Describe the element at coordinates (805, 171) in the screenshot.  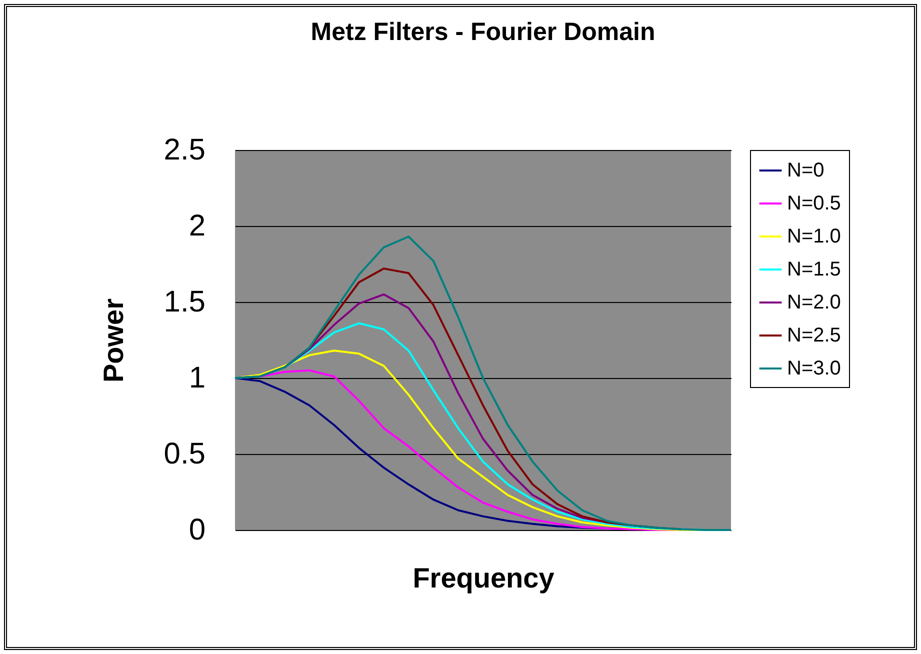
I see `legend-label: N=0` at that location.